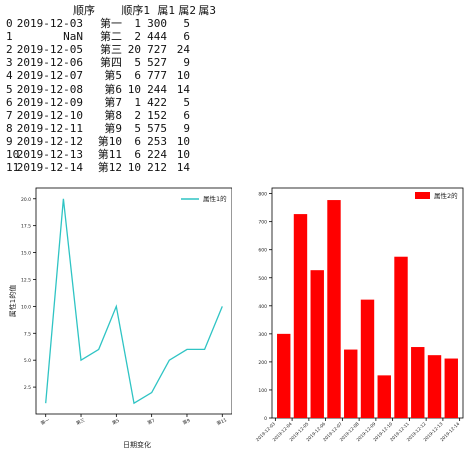 This screenshot has width=474, height=458. I want to click on row-index: 4, so click(9, 76).